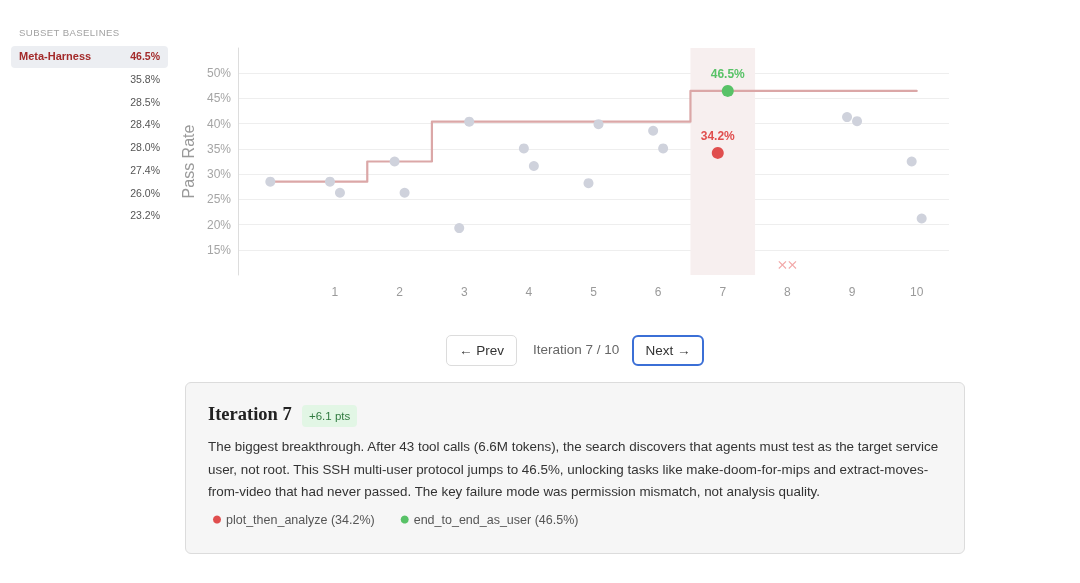  I want to click on x-tick-label: 7, so click(723, 292).